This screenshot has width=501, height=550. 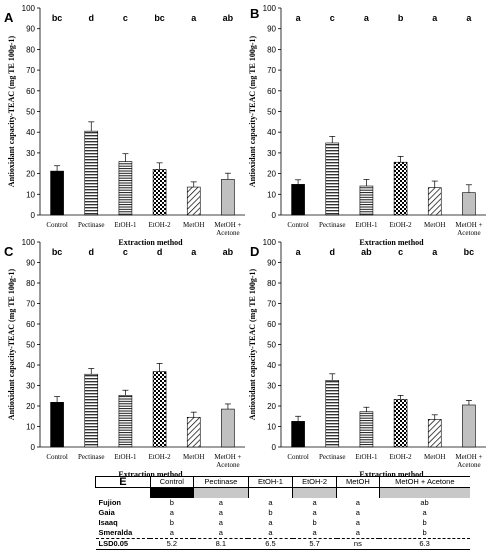 What do you see at coordinates (254, 251) in the screenshot?
I see `panel-label-d: D` at bounding box center [254, 251].